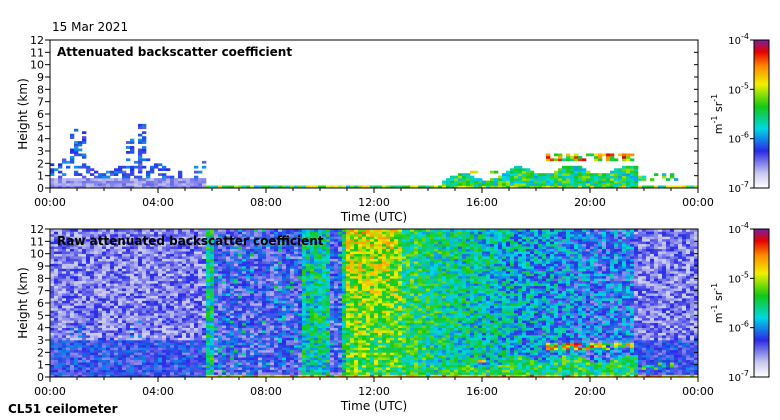 This screenshot has height=420, width=780. Describe the element at coordinates (40, 188) in the screenshot. I see `y-tick-label: 0` at that location.